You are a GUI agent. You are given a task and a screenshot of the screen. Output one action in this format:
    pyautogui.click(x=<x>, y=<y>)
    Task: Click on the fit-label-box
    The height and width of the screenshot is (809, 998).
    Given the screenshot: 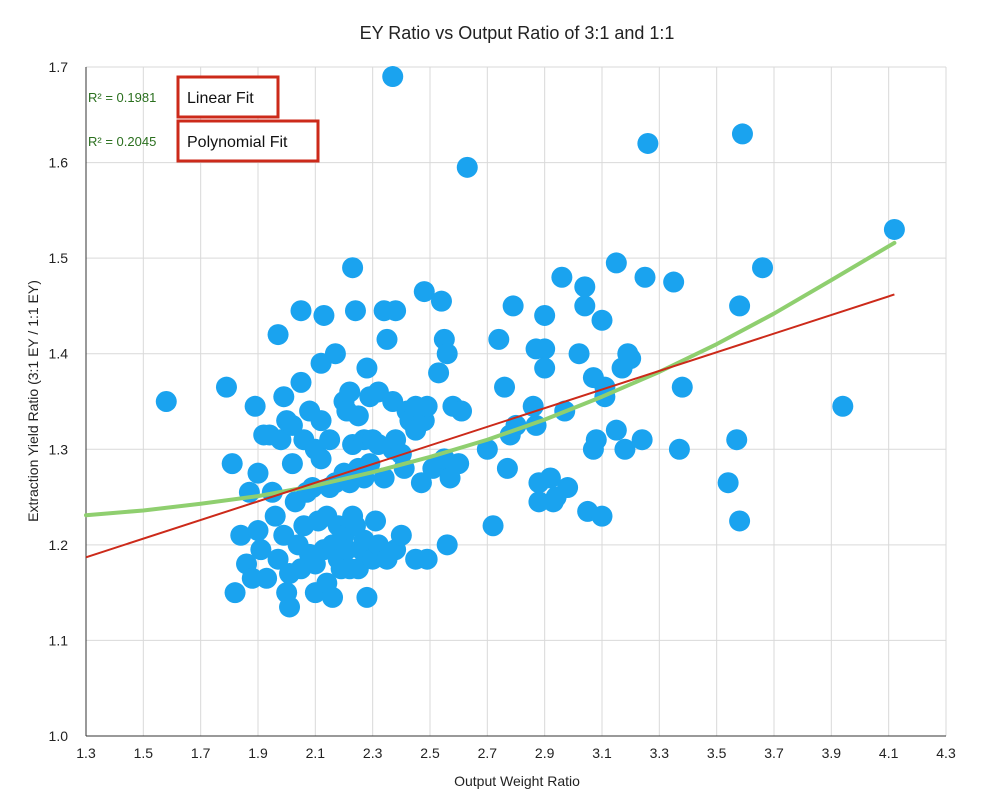 What is the action you would take?
    pyautogui.click(x=248, y=141)
    